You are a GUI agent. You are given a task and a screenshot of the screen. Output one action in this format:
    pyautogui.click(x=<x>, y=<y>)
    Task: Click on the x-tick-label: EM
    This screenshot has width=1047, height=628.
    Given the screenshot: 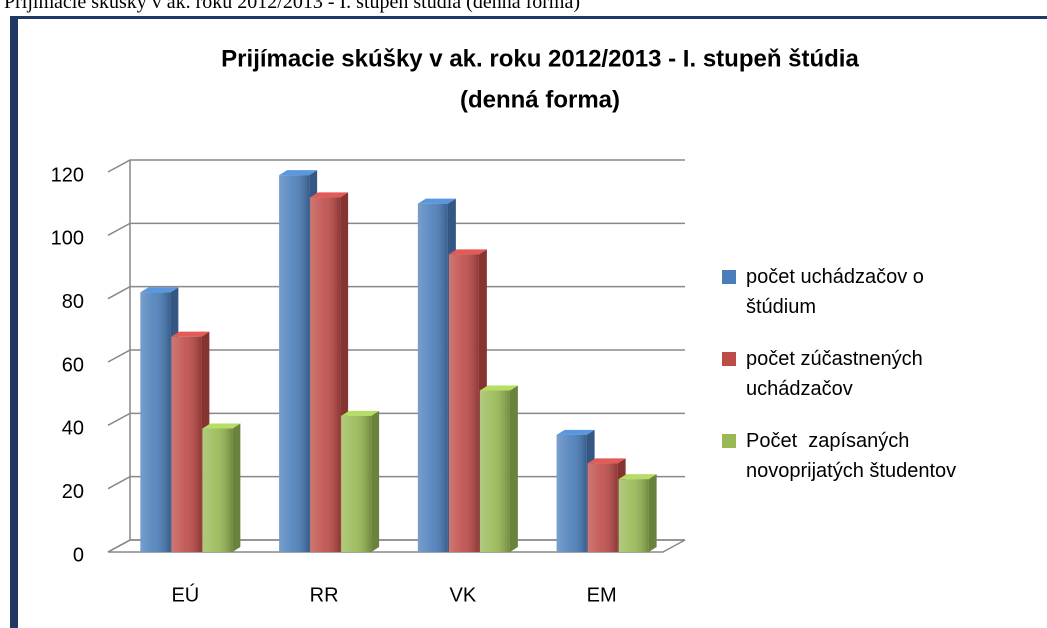 What is the action you would take?
    pyautogui.click(x=602, y=595)
    